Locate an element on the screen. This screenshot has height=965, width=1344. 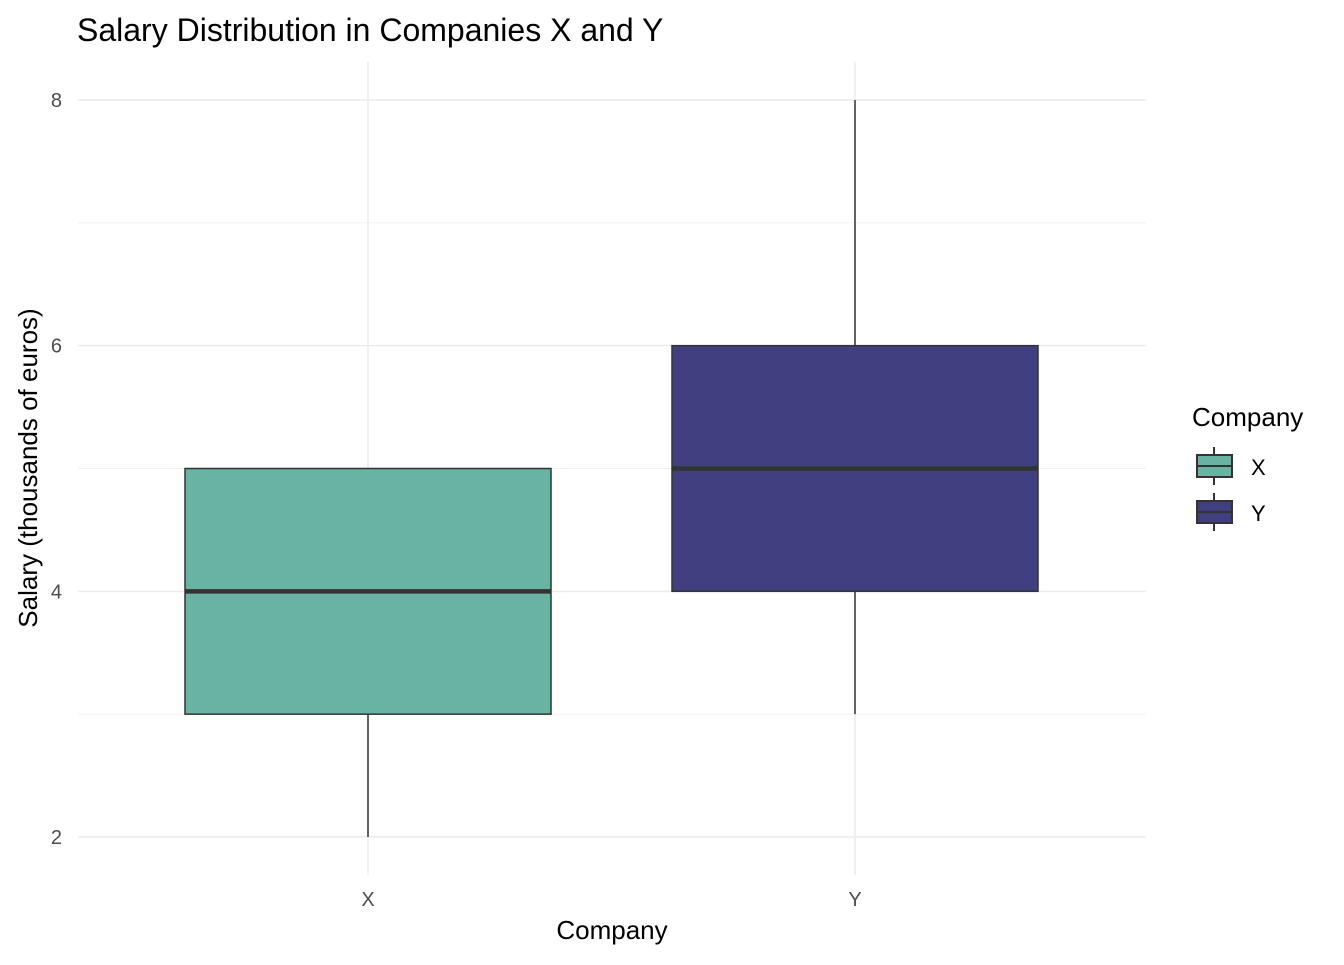
legend-label: X is located at coordinates (1258, 467).